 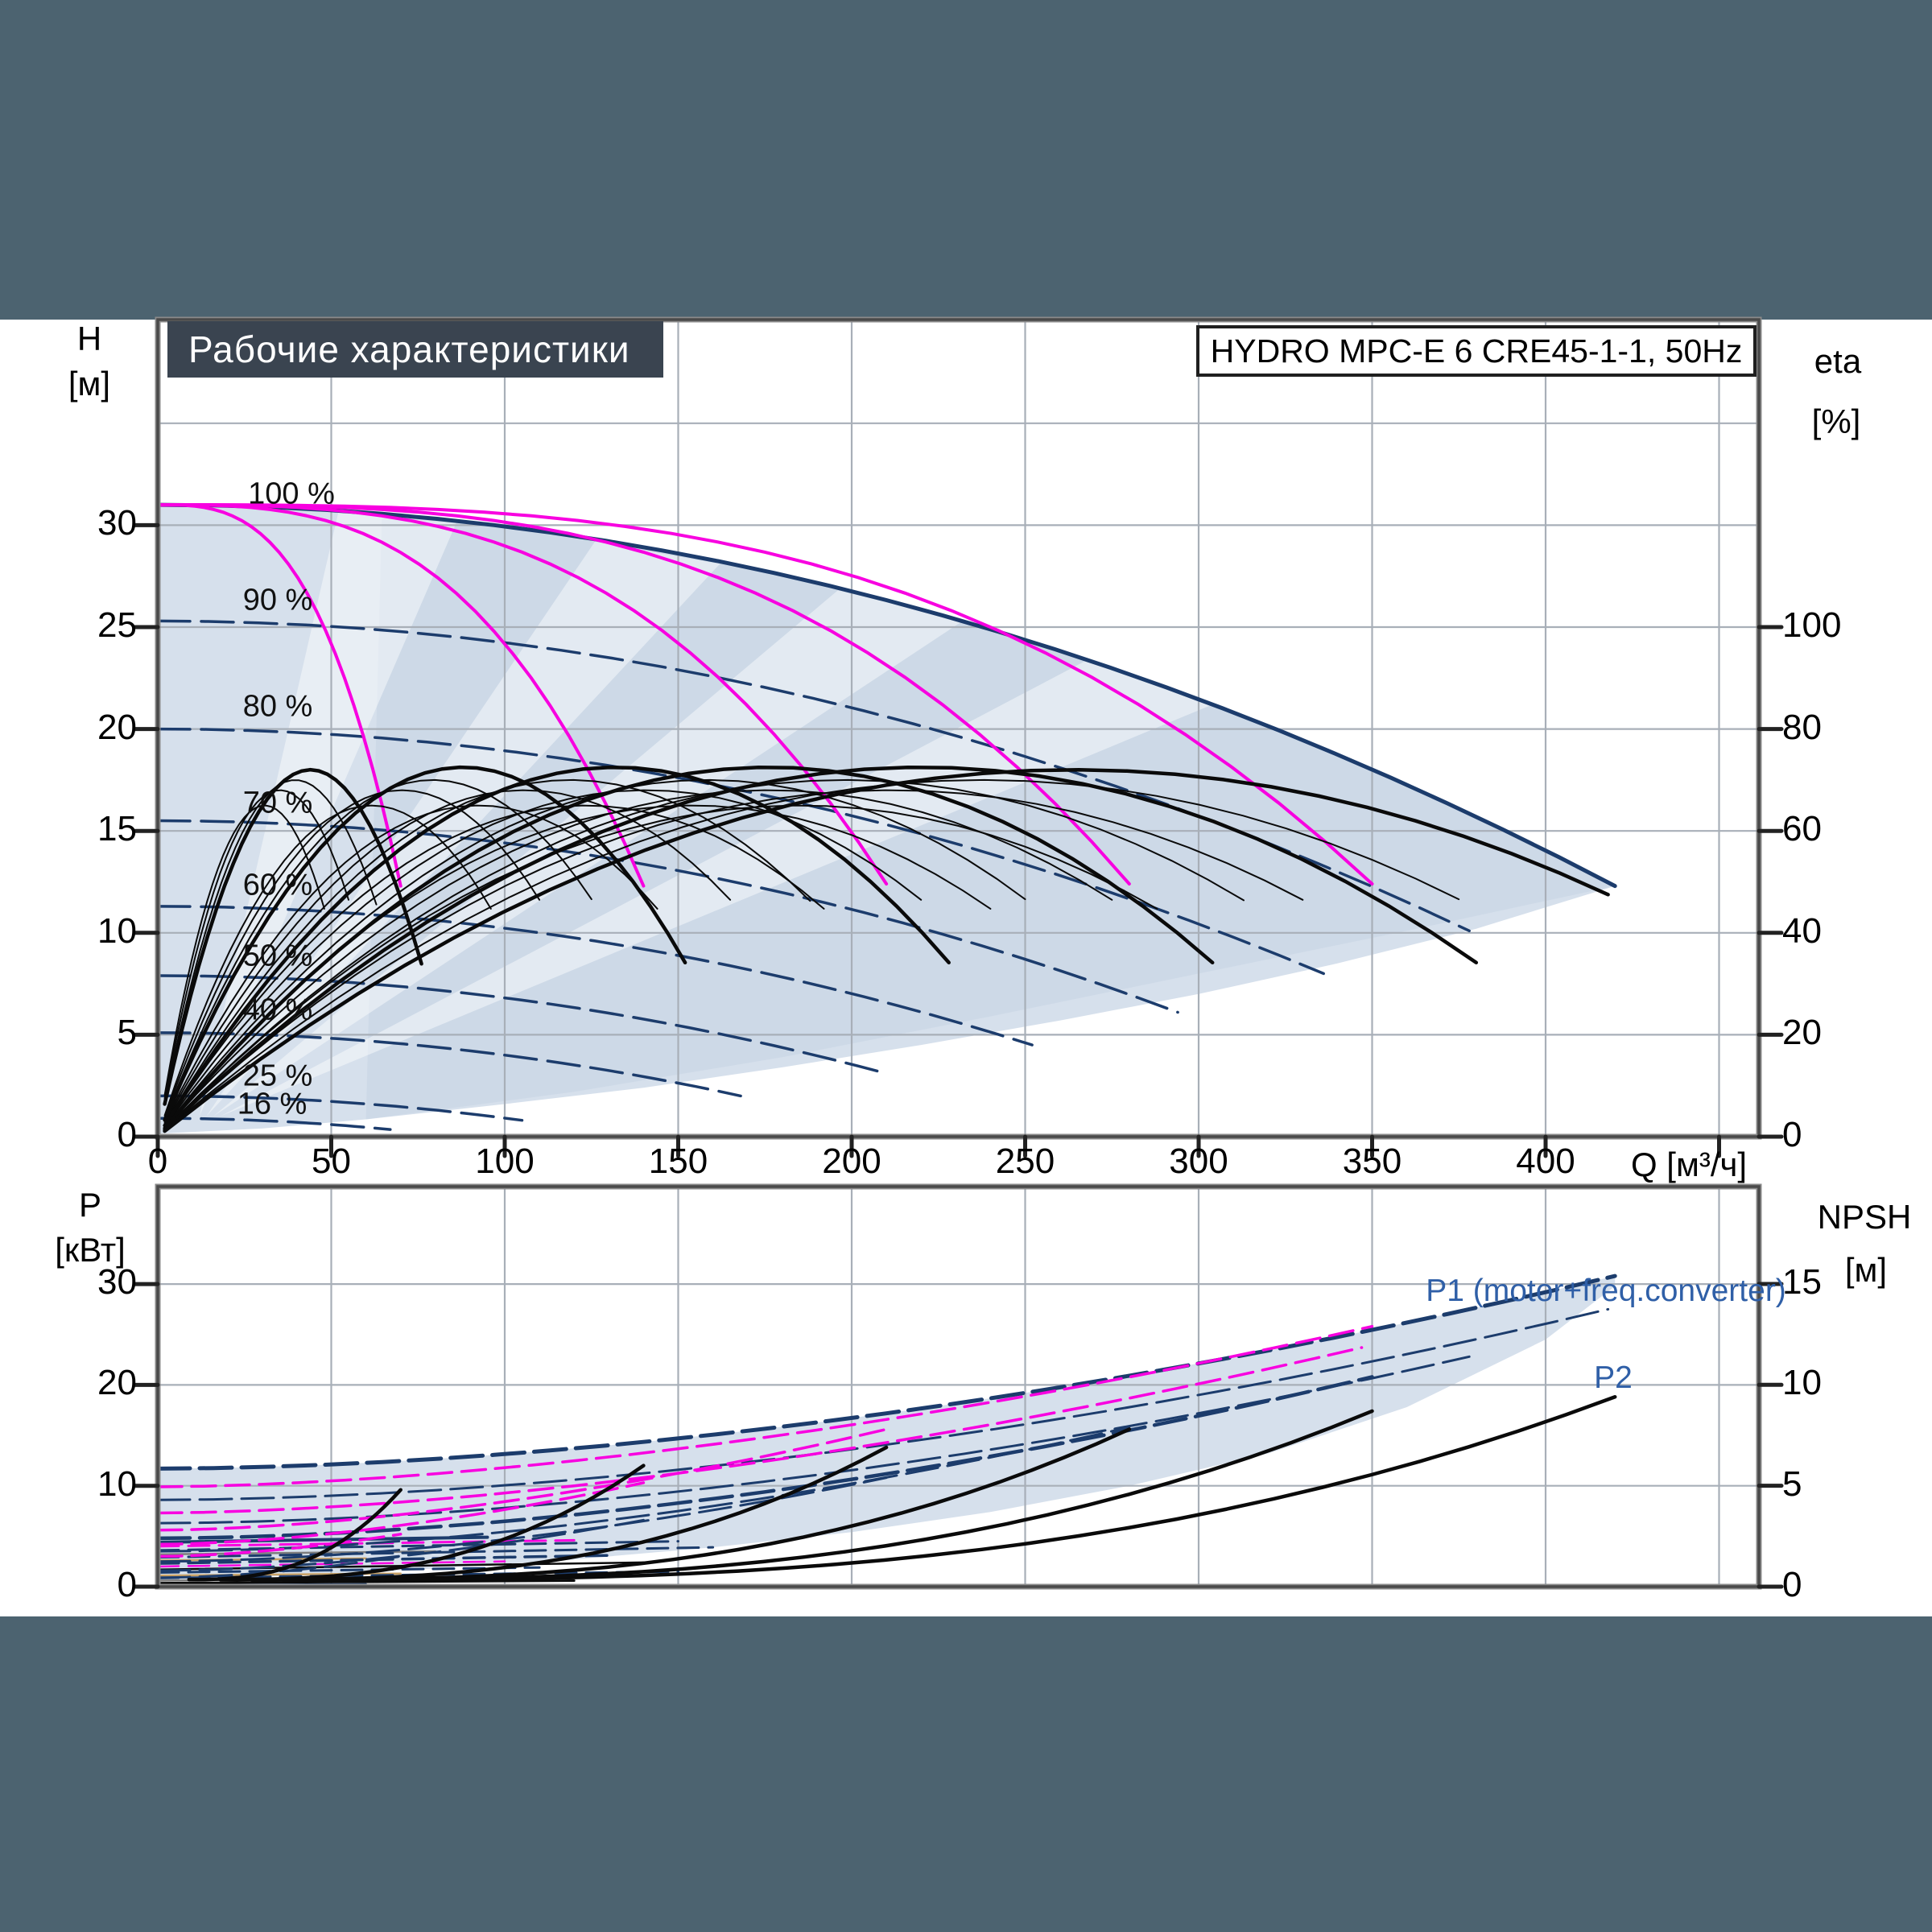 What do you see at coordinates (117, 625) in the screenshot?
I see `axis-tick-label: 25` at bounding box center [117, 625].